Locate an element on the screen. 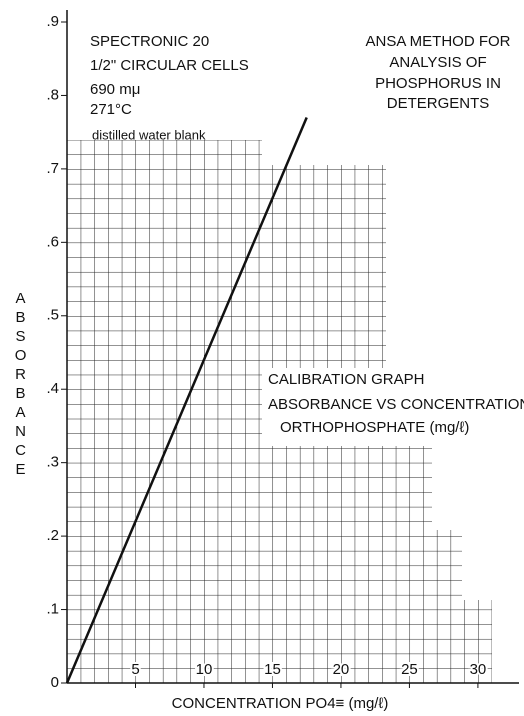  x-tick-label: 5 is located at coordinates (135, 669).